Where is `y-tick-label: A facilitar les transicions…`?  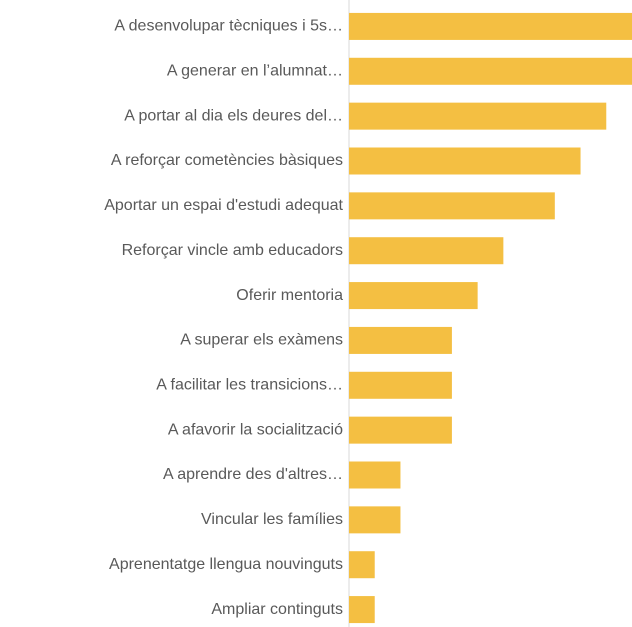
y-tick-label: A facilitar les transicions… is located at coordinates (249, 385).